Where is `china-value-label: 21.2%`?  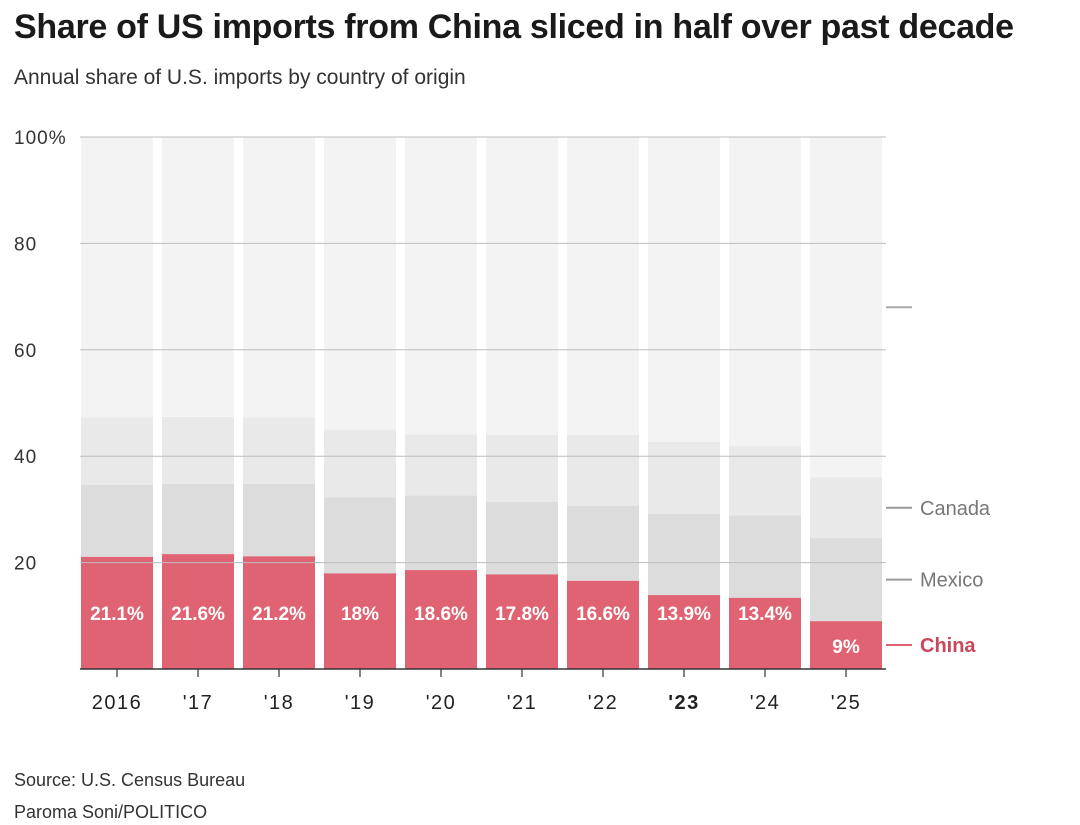
china-value-label: 21.2% is located at coordinates (279, 614).